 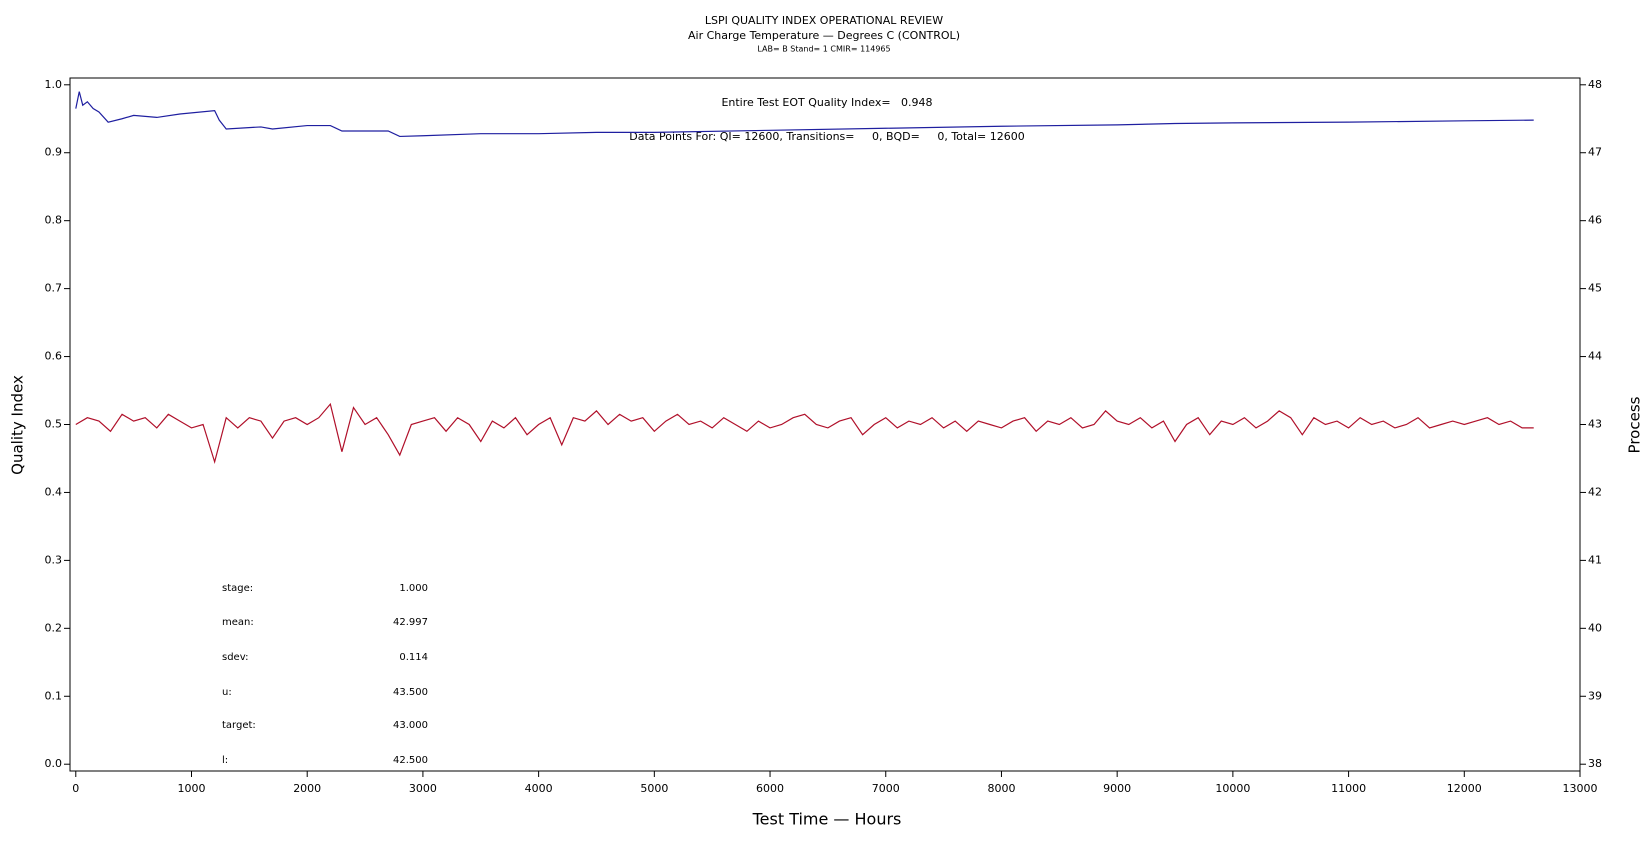 I want to click on y-axis-label: Quality Index, so click(x=18, y=425).